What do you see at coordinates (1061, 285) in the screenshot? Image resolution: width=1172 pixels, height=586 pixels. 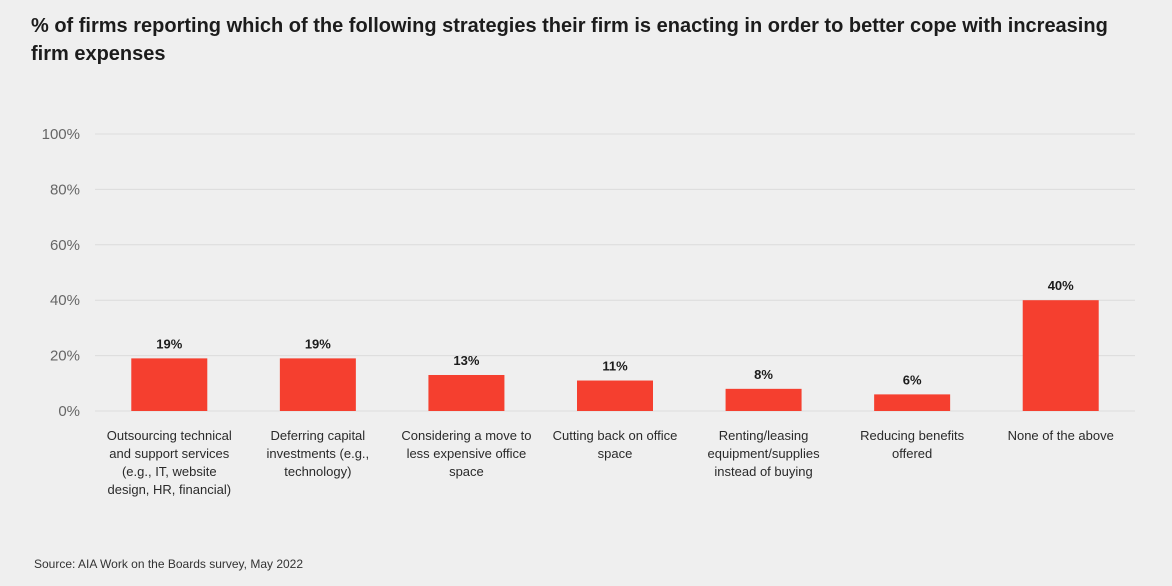 I see `data-label: 40%` at bounding box center [1061, 285].